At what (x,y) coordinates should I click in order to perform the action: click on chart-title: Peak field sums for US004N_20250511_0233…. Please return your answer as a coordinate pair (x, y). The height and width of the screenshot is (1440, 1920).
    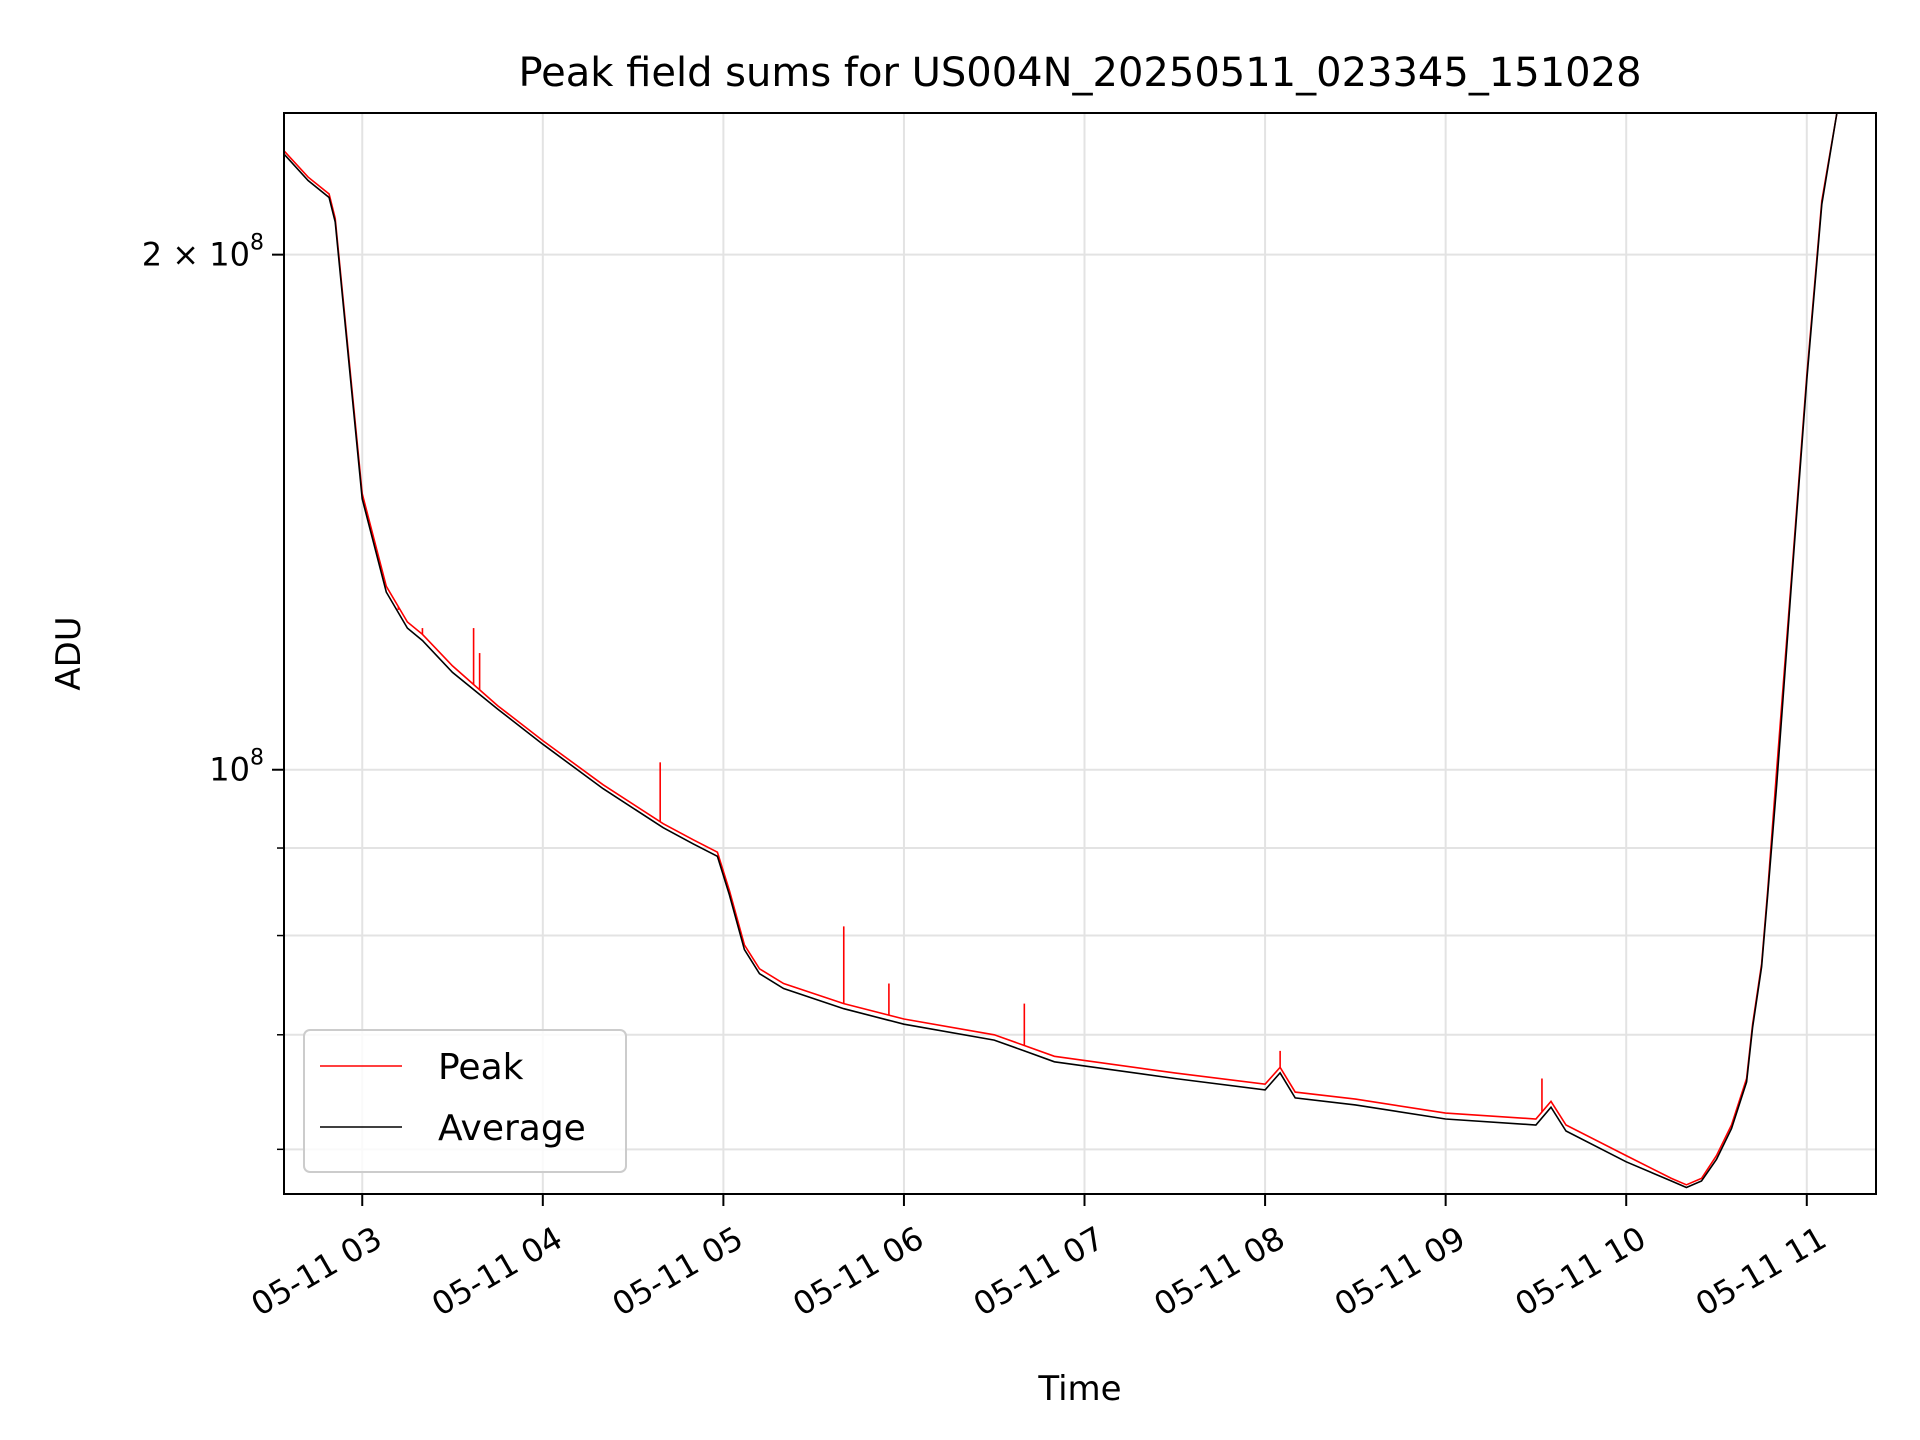
    Looking at the image, I should click on (1079, 73).